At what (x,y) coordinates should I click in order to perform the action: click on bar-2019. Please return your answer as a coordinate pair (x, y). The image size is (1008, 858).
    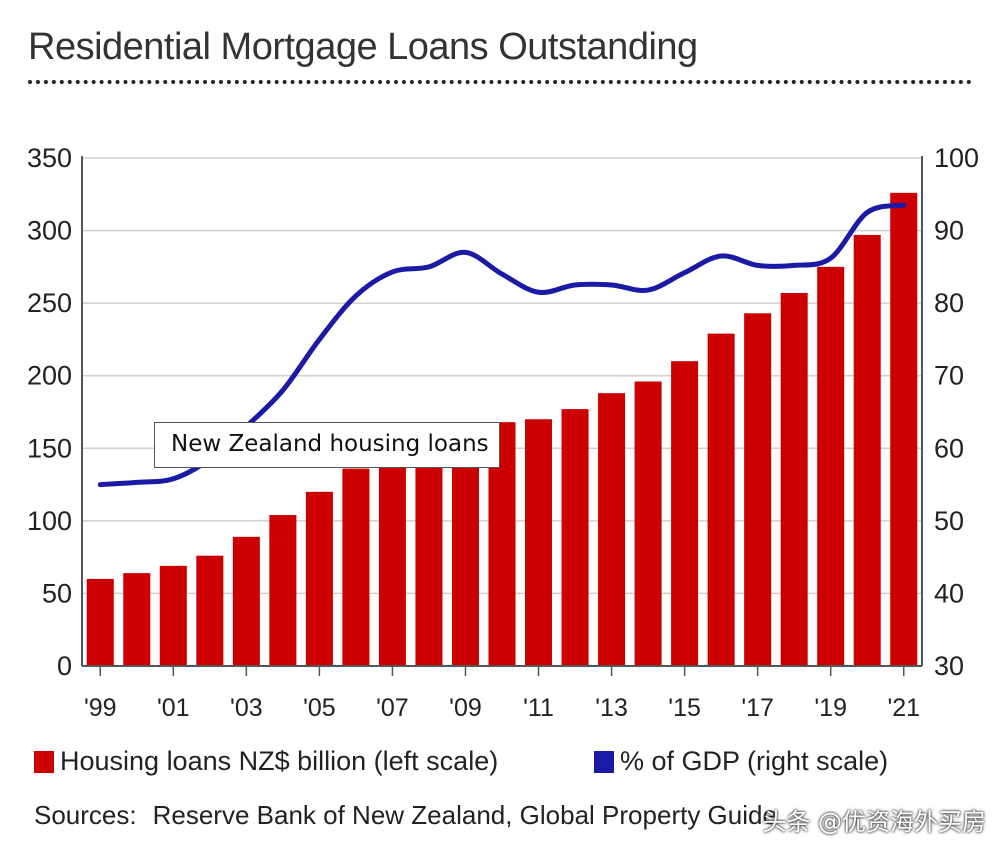
    Looking at the image, I should click on (831, 466).